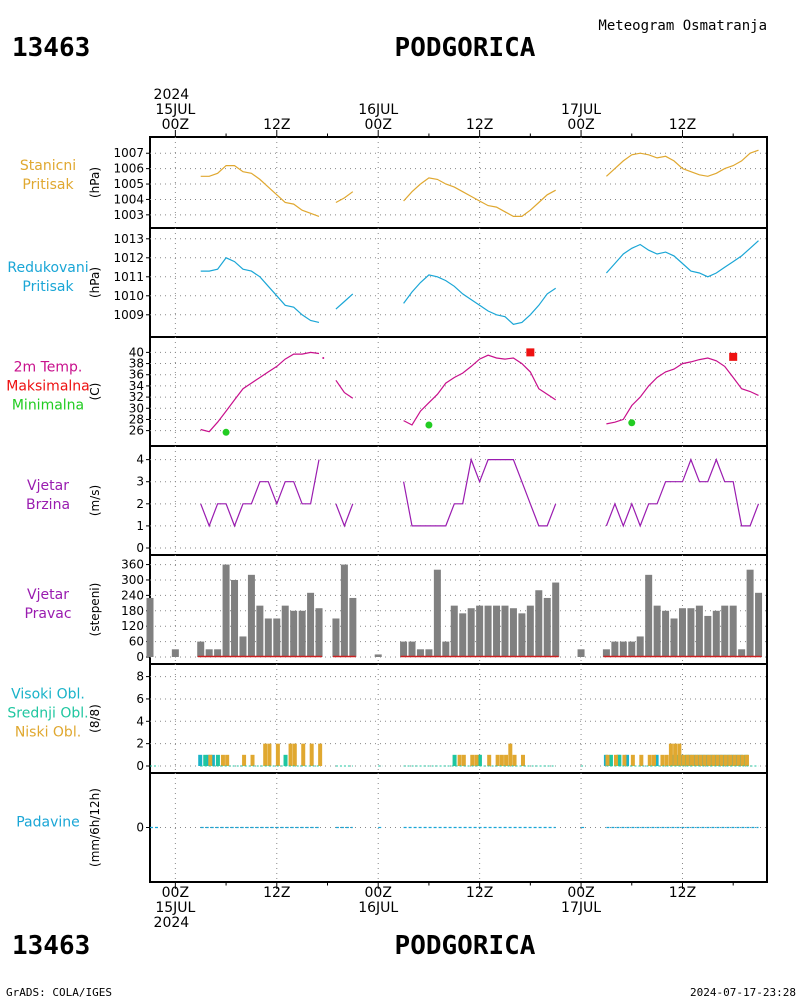 This screenshot has height=1000, width=800. I want to click on reduced_pressure-ytick-label: 1013, so click(128, 239).